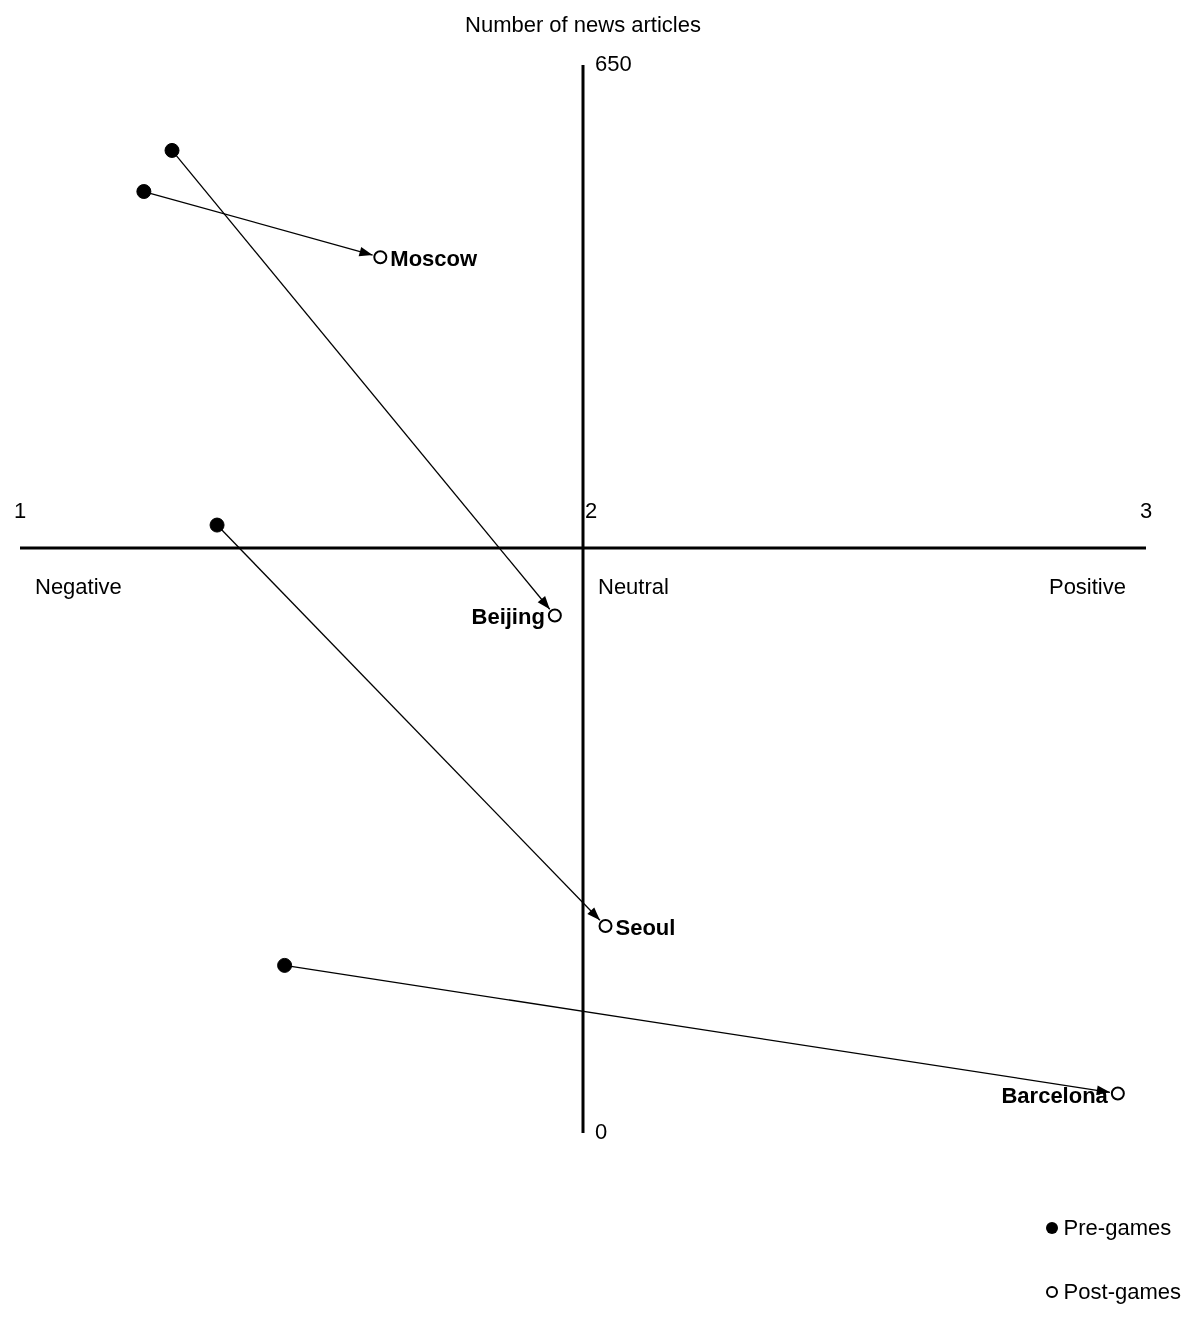 This screenshot has height=1317, width=1191. What do you see at coordinates (645, 928) in the screenshot?
I see `annotation: Seoul` at bounding box center [645, 928].